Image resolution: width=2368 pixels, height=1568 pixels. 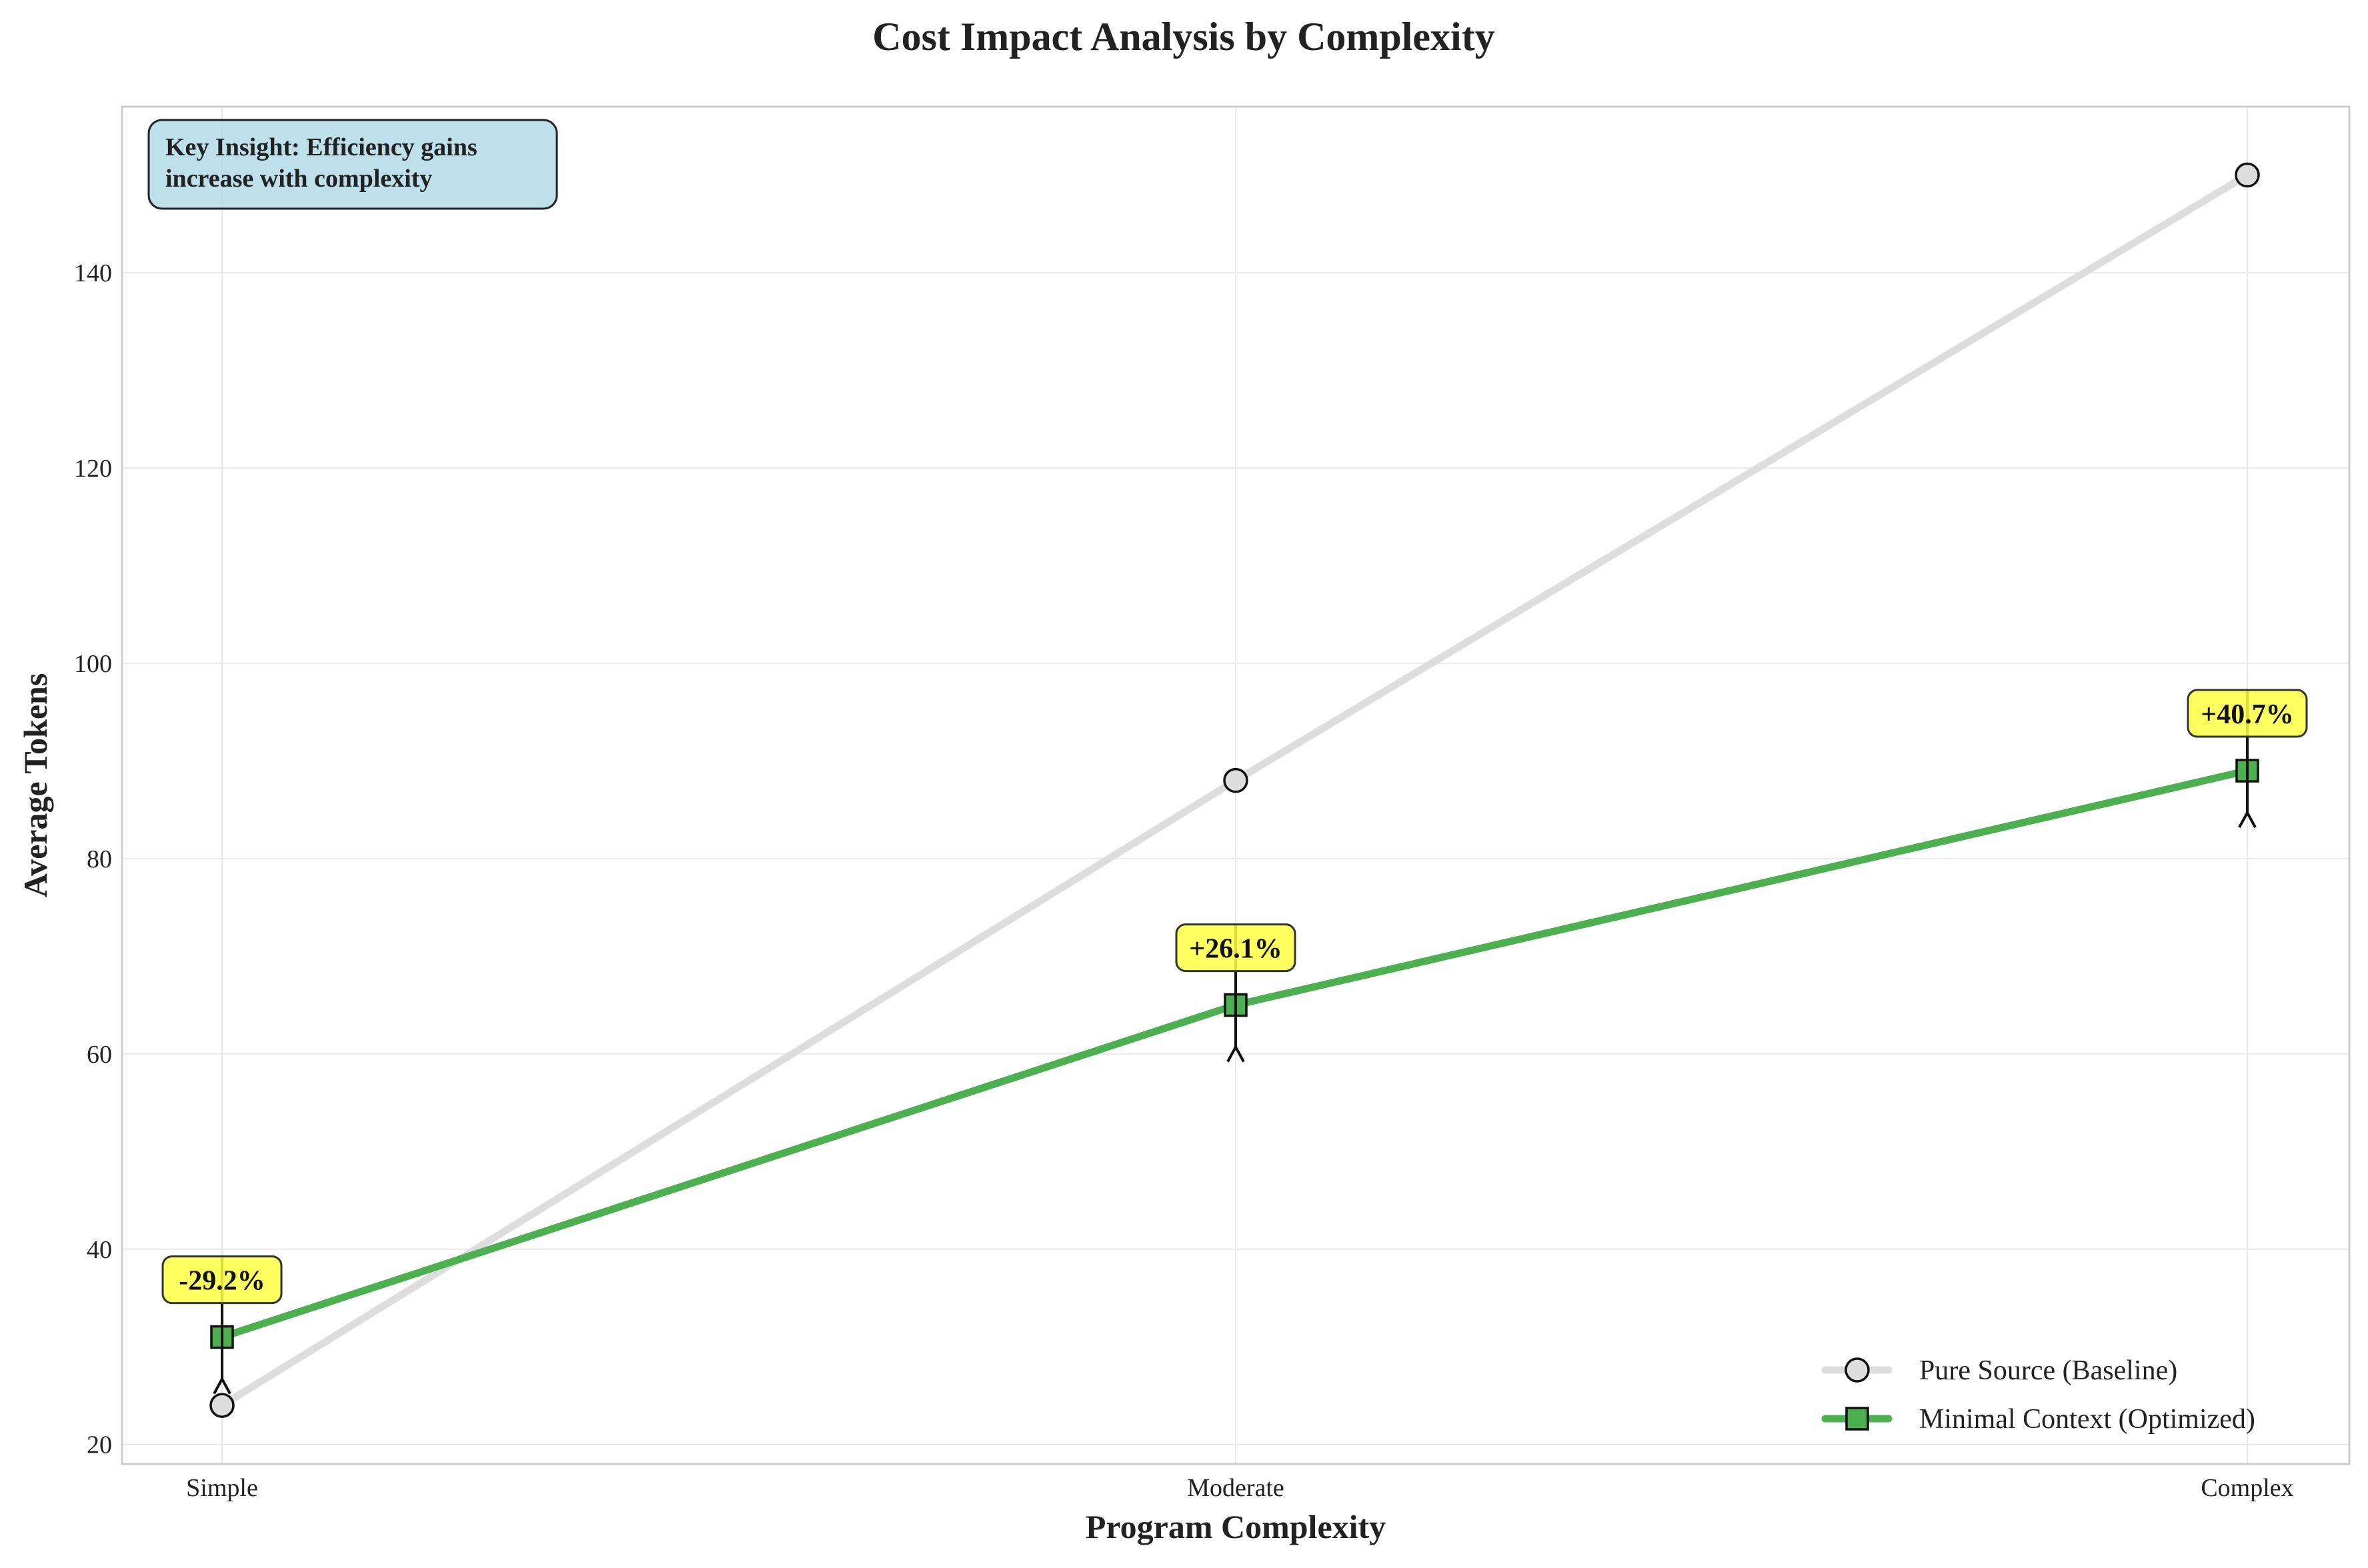 I want to click on annotation-label: +40.7%, so click(x=2247, y=714).